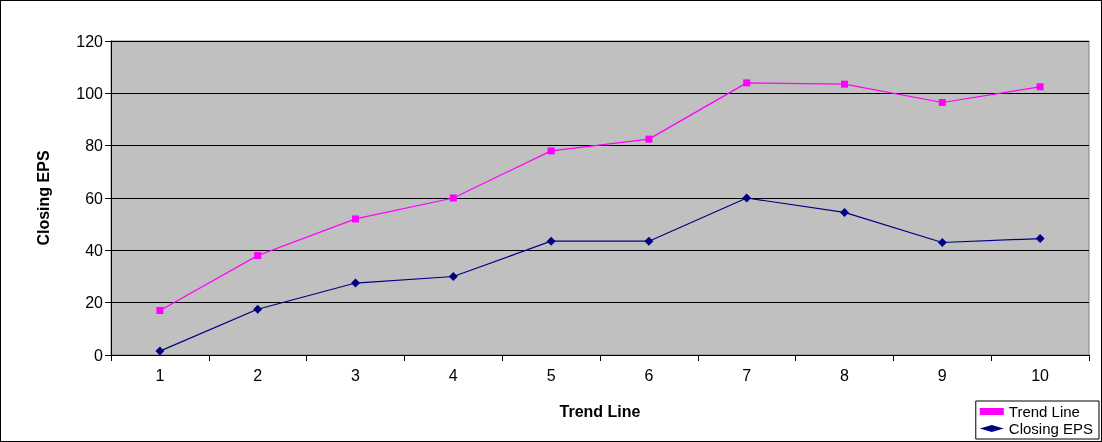 This screenshot has width=1102, height=442. What do you see at coordinates (747, 375) in the screenshot?
I see `x-tick-label: 7` at bounding box center [747, 375].